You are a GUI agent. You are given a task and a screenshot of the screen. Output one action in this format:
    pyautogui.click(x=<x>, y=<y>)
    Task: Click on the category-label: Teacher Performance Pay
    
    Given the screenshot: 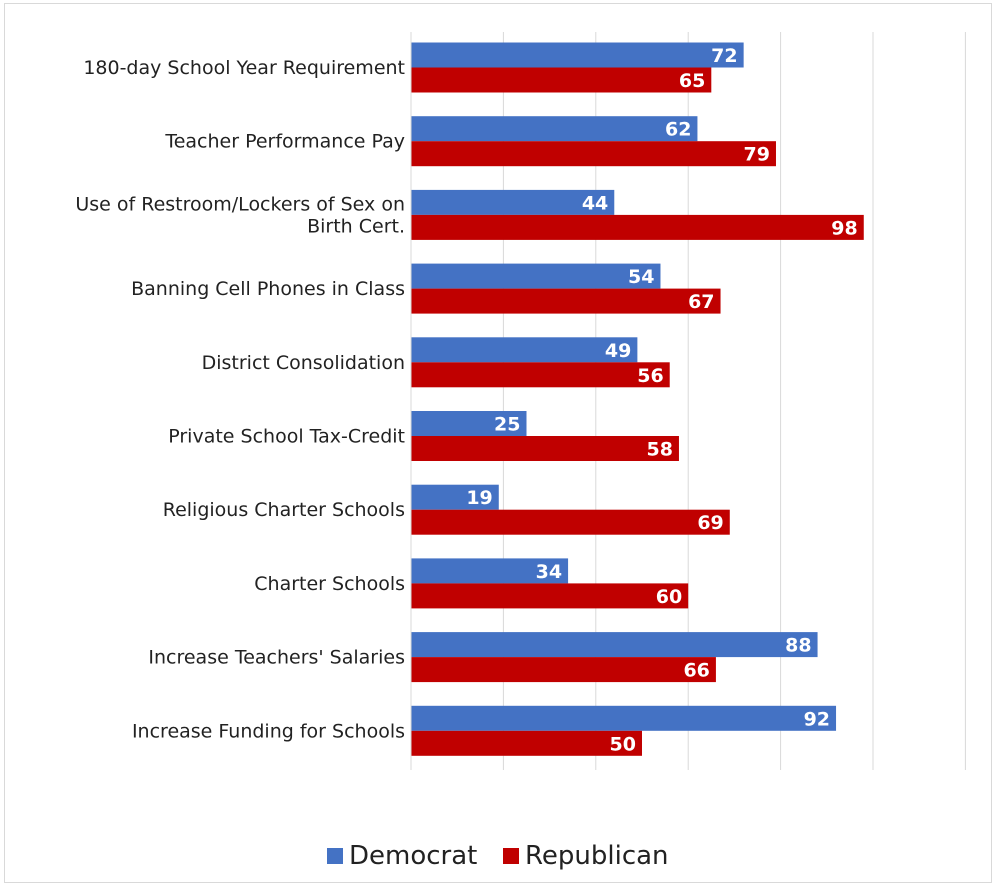 What is the action you would take?
    pyautogui.click(x=284, y=142)
    